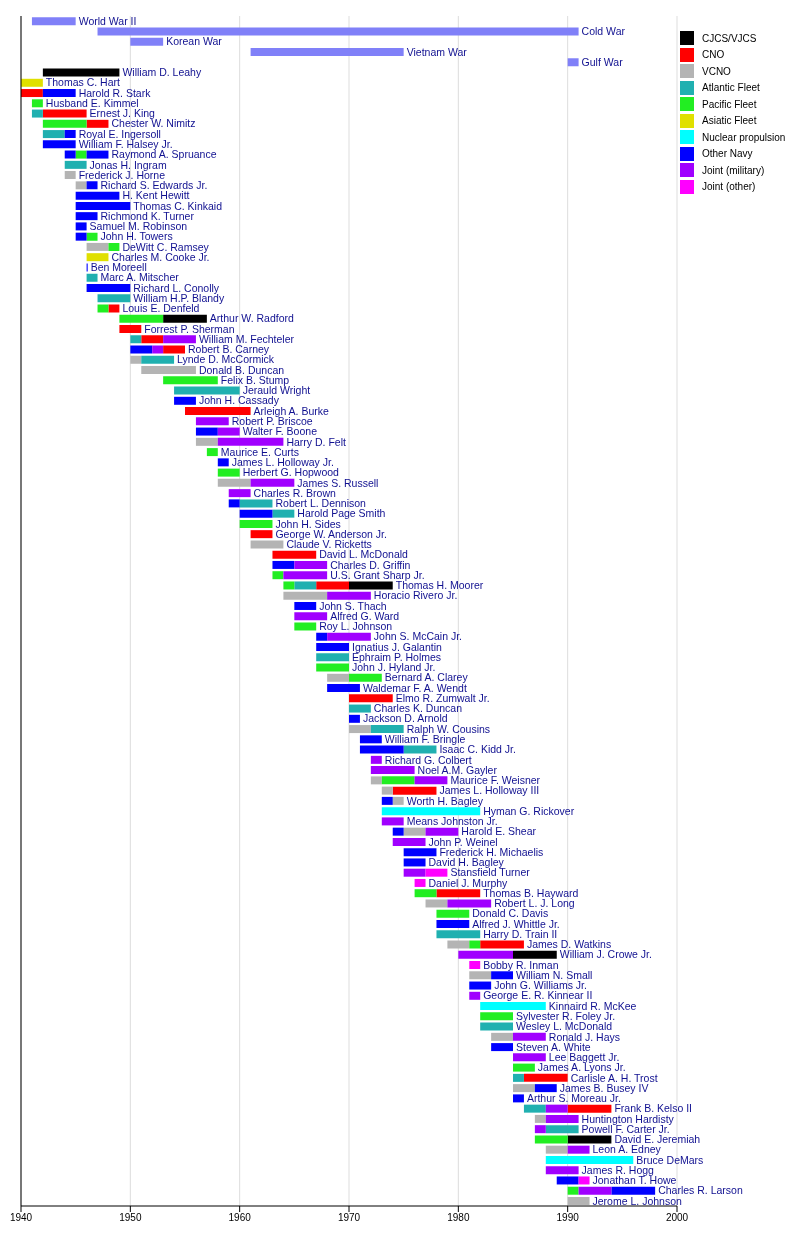 The width and height of the screenshot is (800, 1240). I want to click on y-tick-label: John H. Cassady, so click(239, 400).